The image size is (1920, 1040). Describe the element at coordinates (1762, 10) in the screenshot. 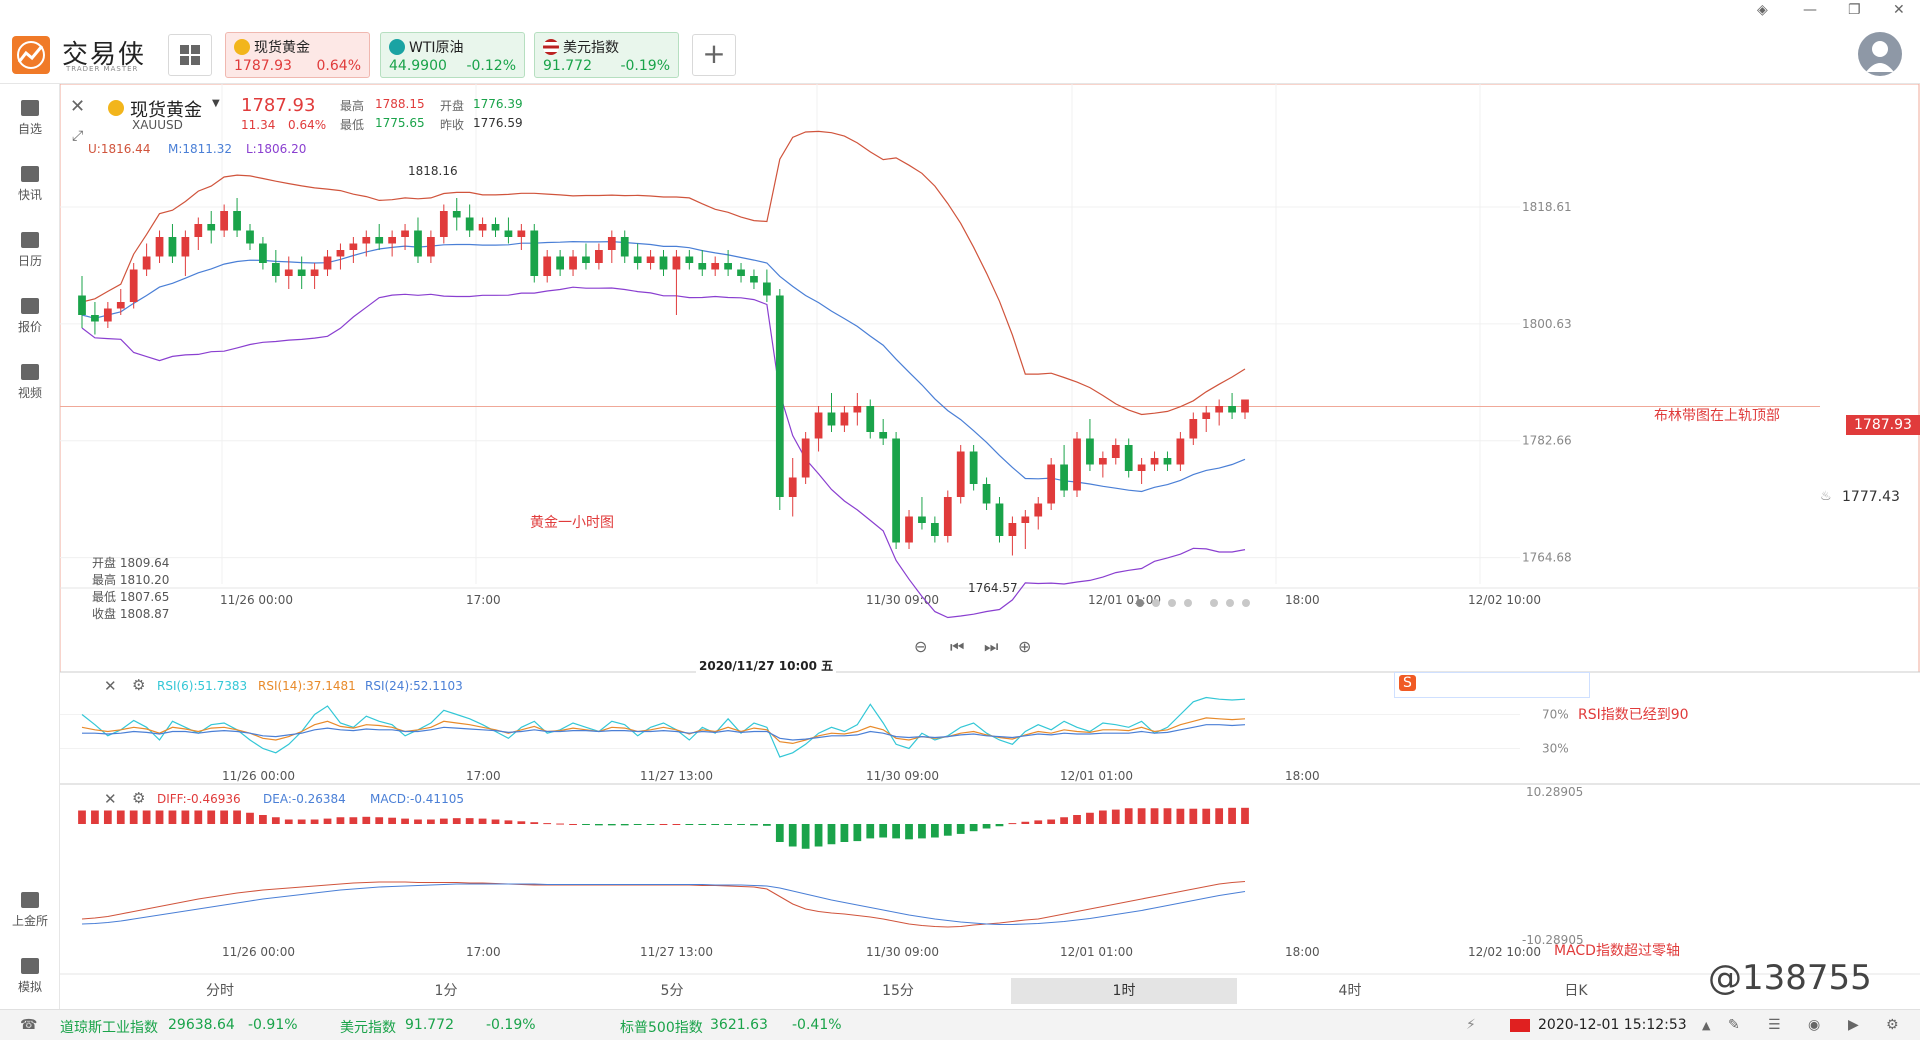

I see `skin-icon: ◈` at that location.